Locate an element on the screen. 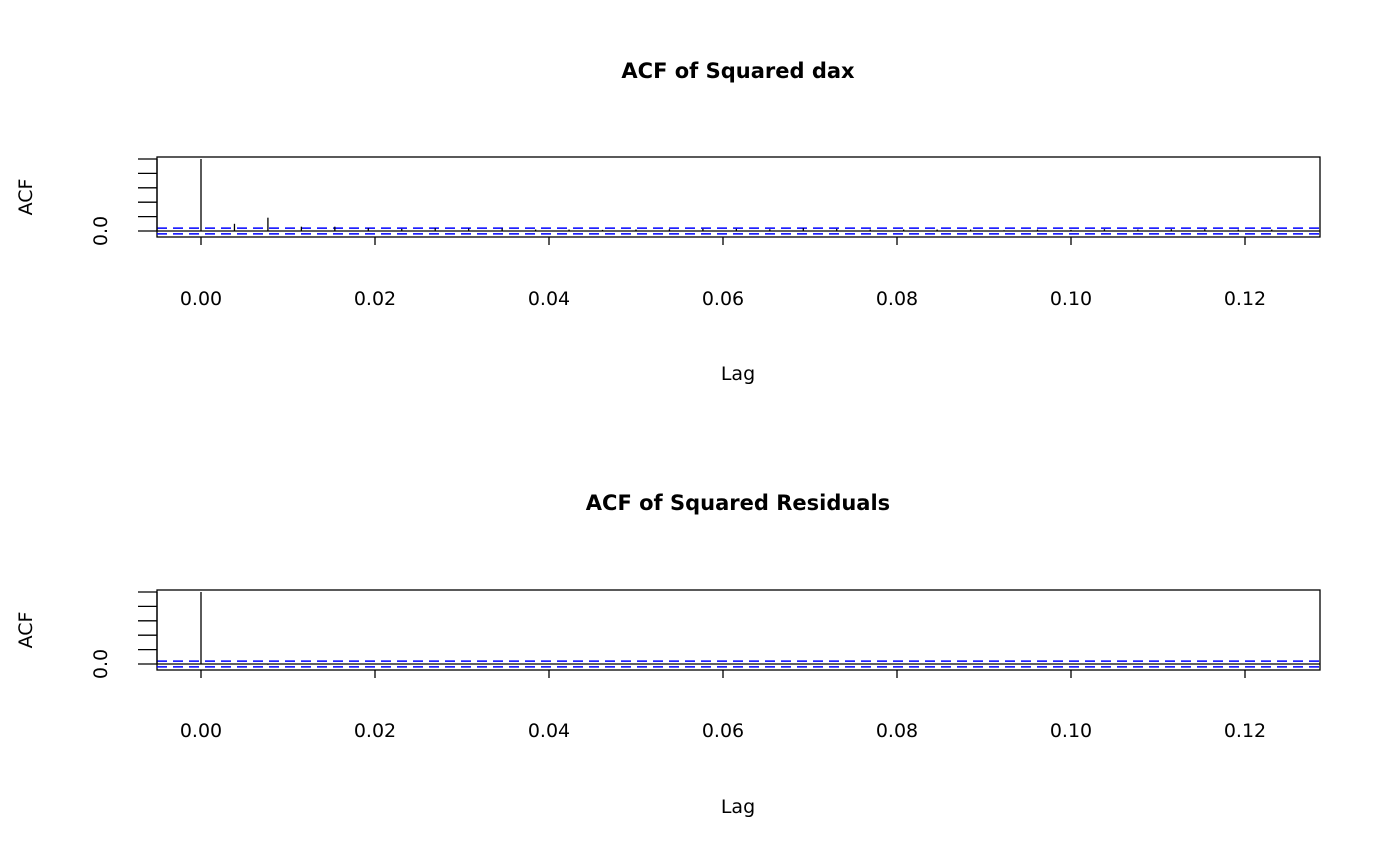 The height and width of the screenshot is (866, 1400). chart-title: ACF of Squared Residuals is located at coordinates (738, 503).